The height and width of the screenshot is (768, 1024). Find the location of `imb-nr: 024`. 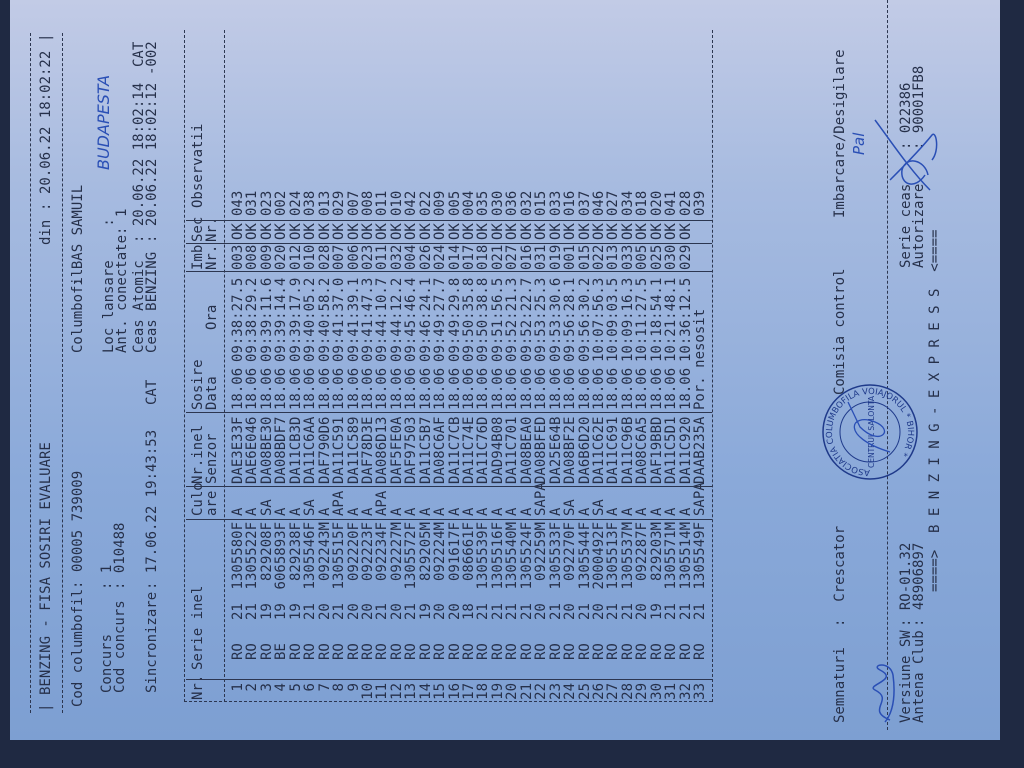

imb-nr: 024 is located at coordinates (440, 257).